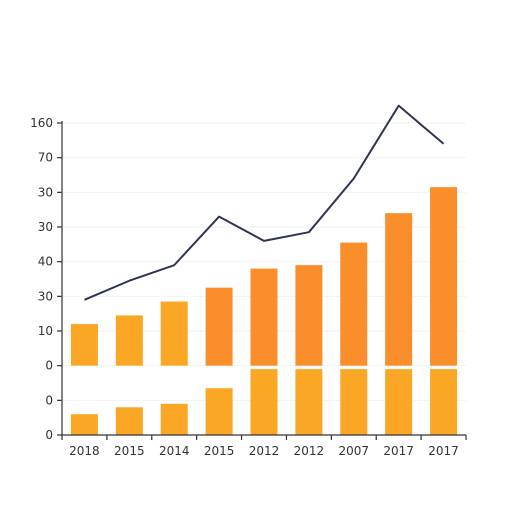 The height and width of the screenshot is (512, 512). Describe the element at coordinates (84, 451) in the screenshot. I see `x-tick-label: 2018` at that location.